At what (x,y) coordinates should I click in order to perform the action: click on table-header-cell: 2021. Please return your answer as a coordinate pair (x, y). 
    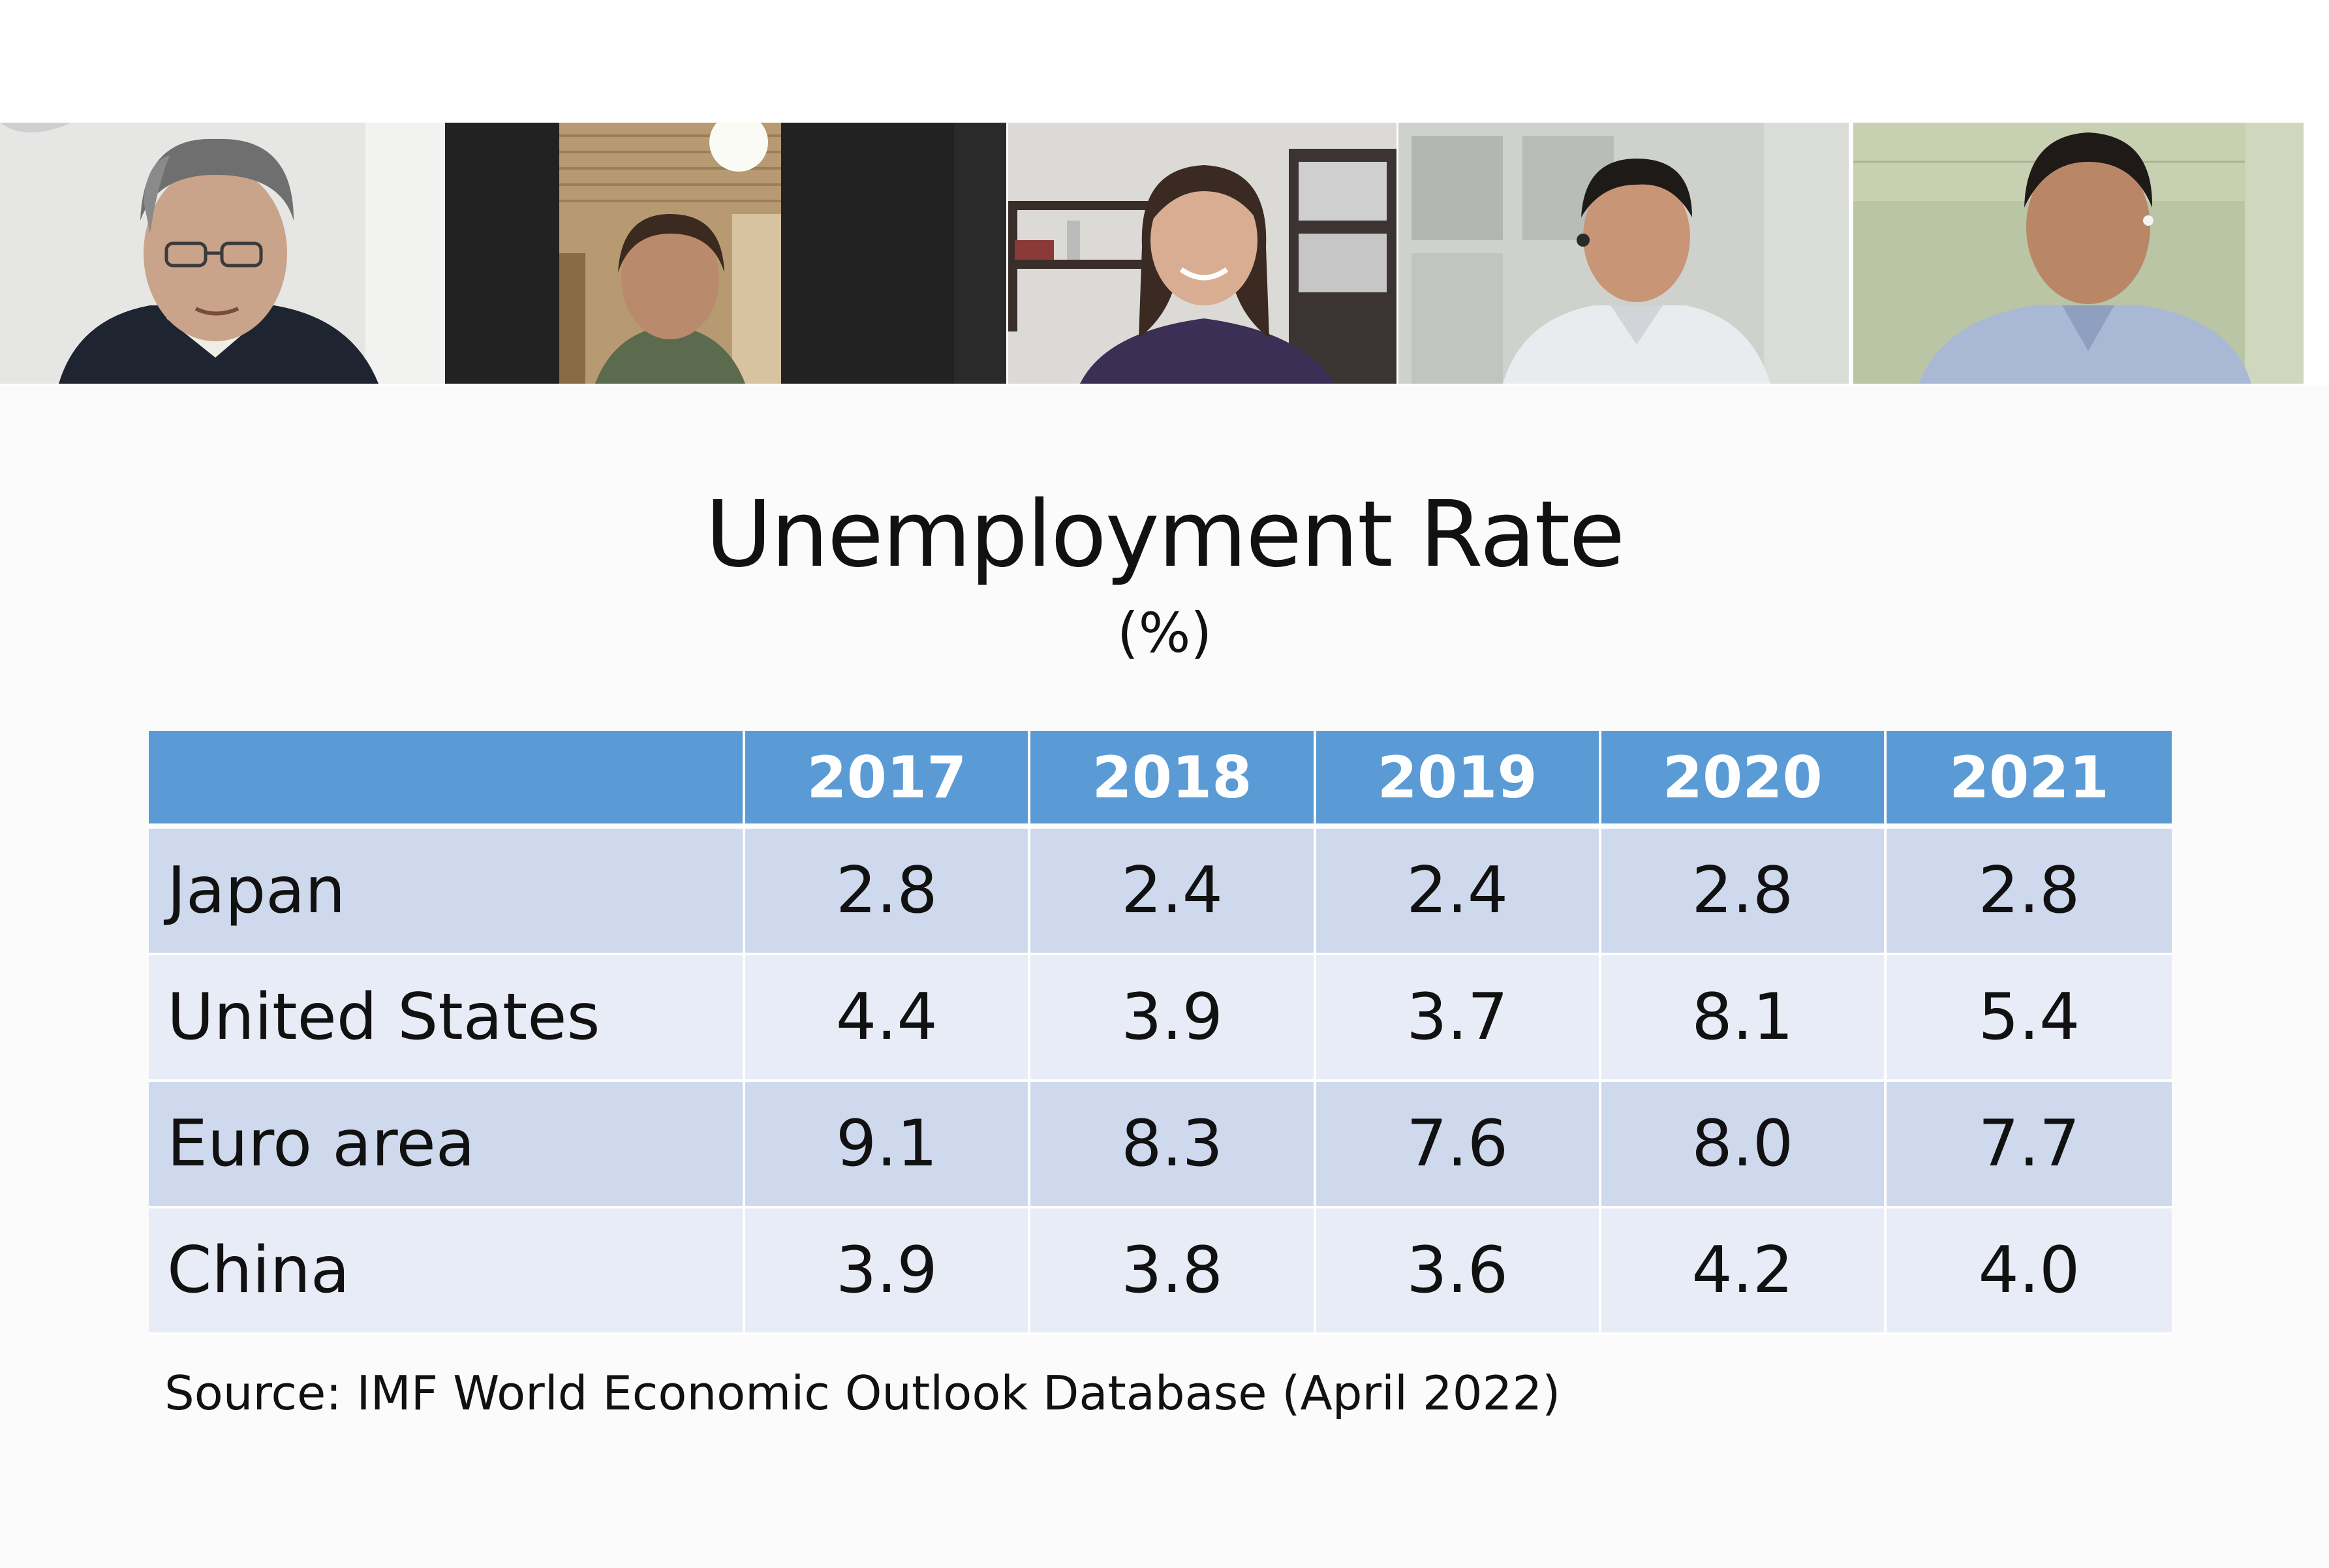
    Looking at the image, I should click on (2029, 780).